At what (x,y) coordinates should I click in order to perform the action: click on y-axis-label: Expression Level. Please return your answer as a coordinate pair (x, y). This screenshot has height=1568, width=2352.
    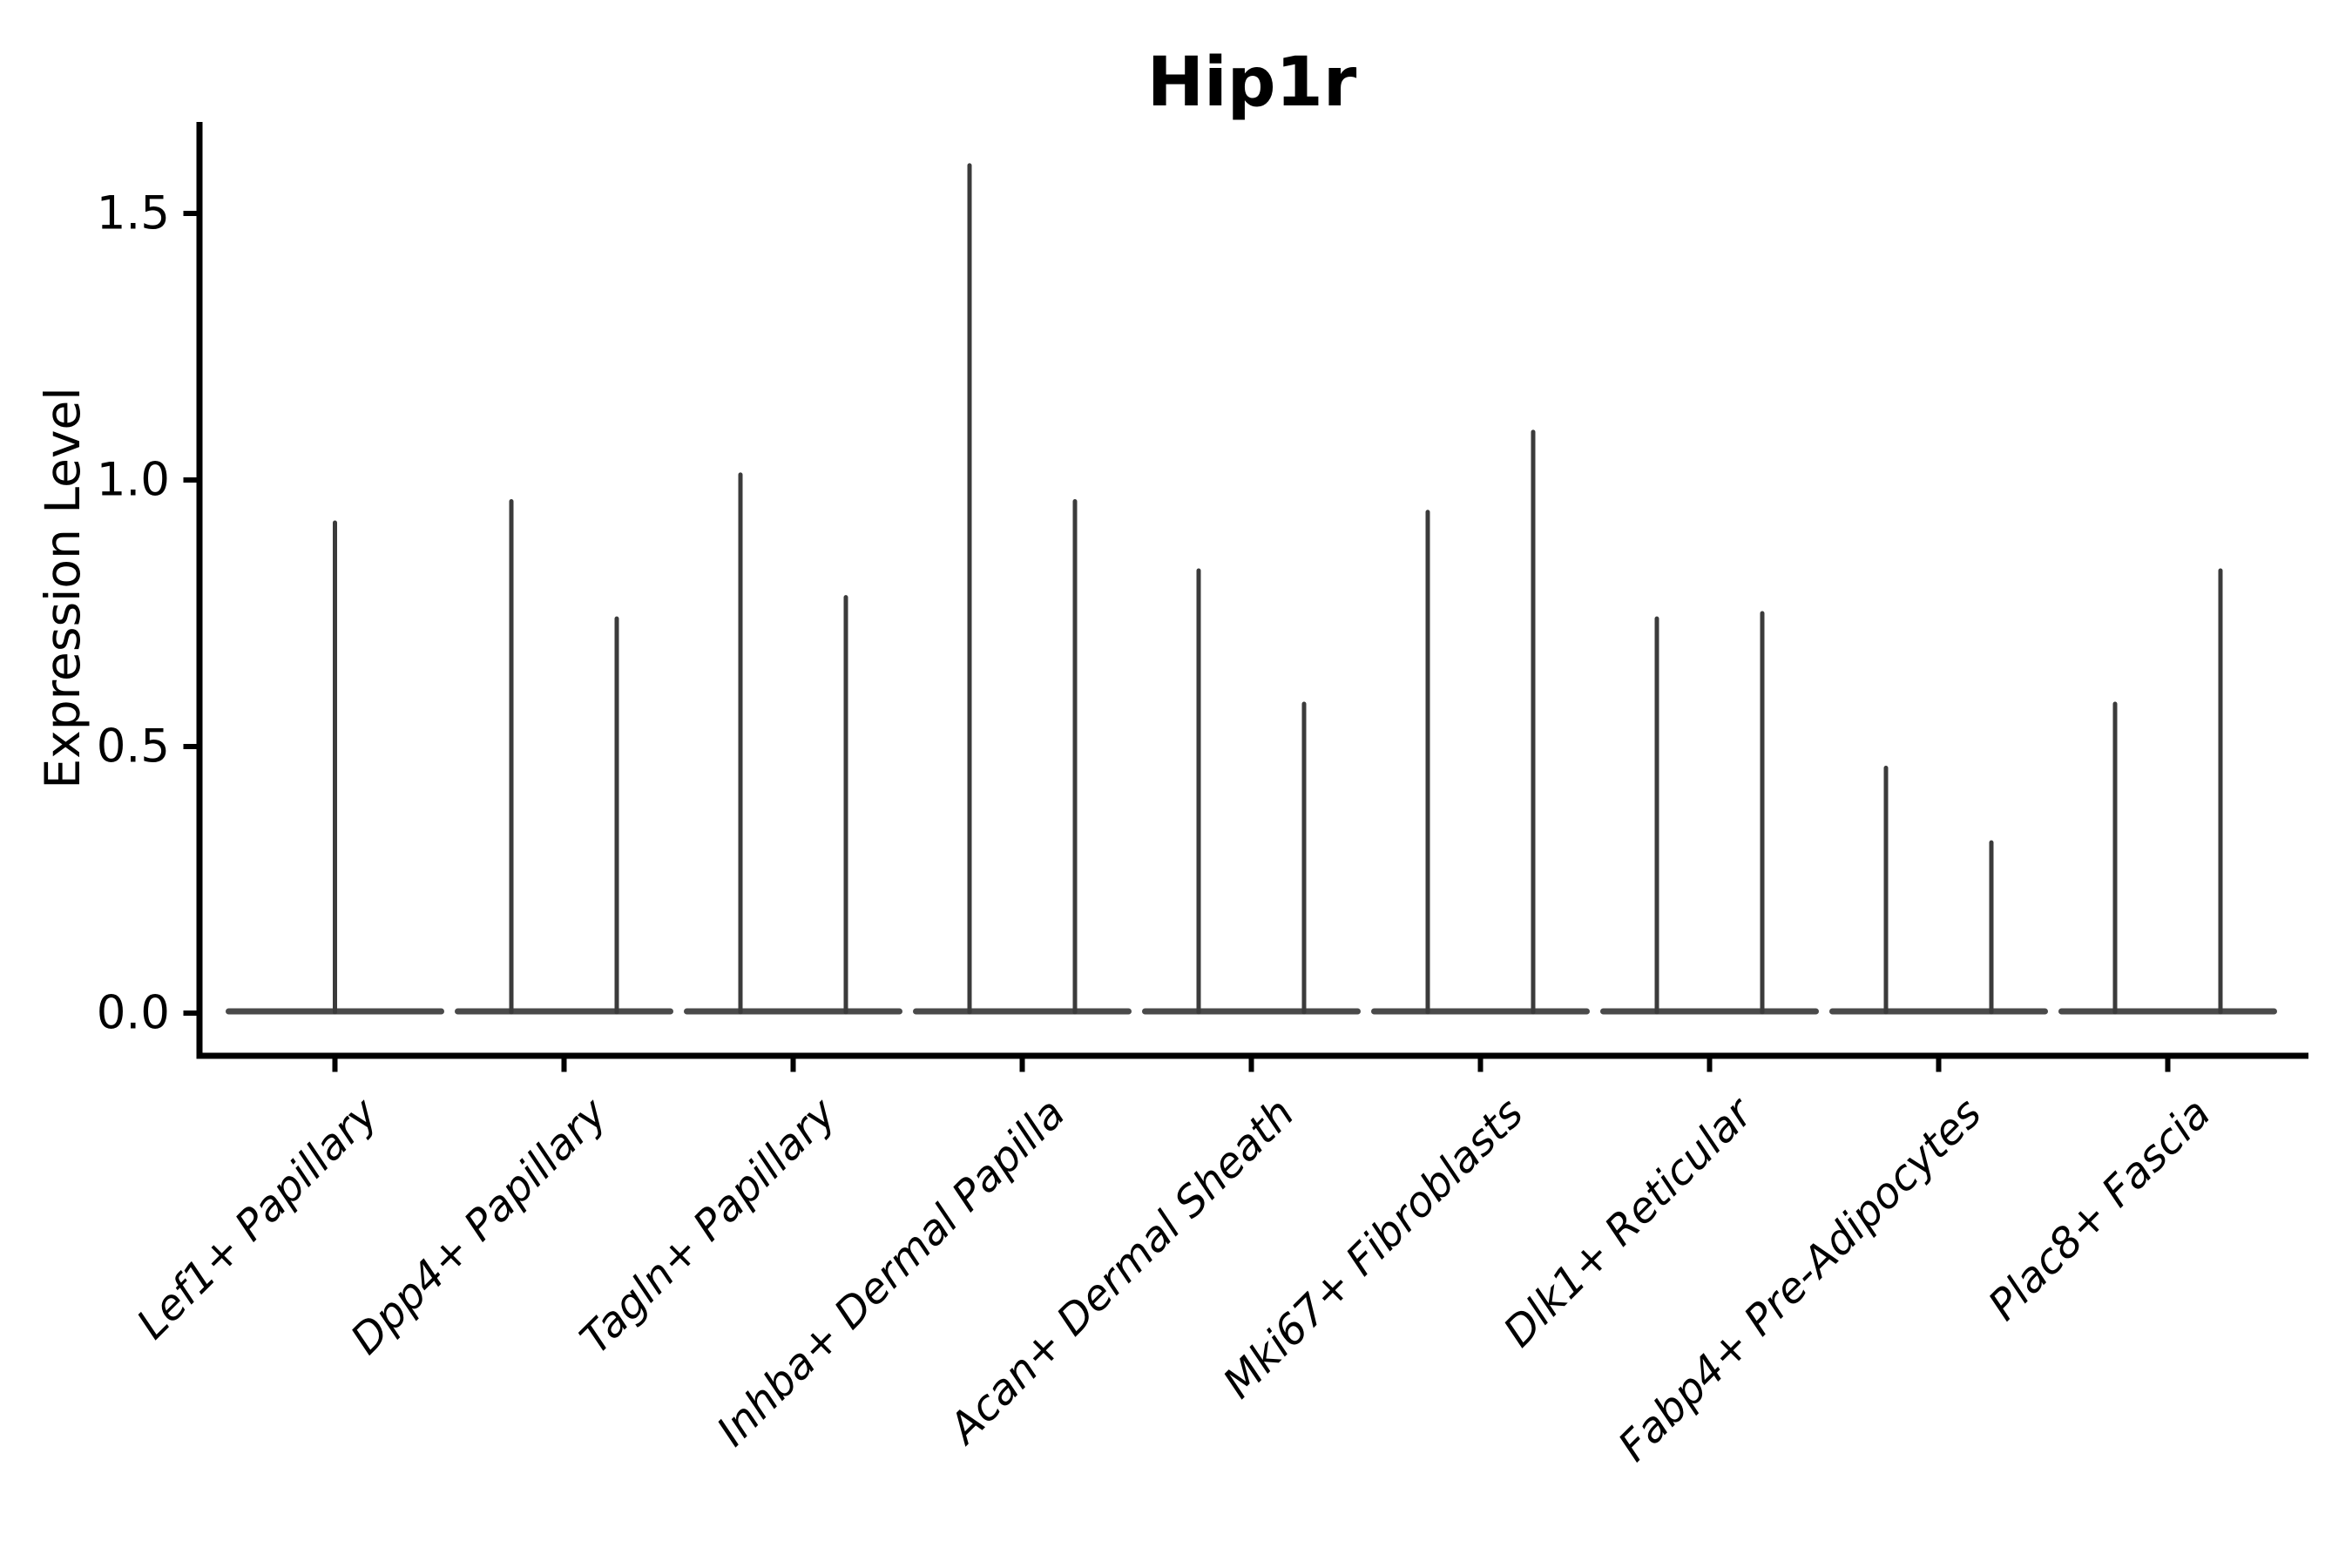
    Looking at the image, I should click on (63, 588).